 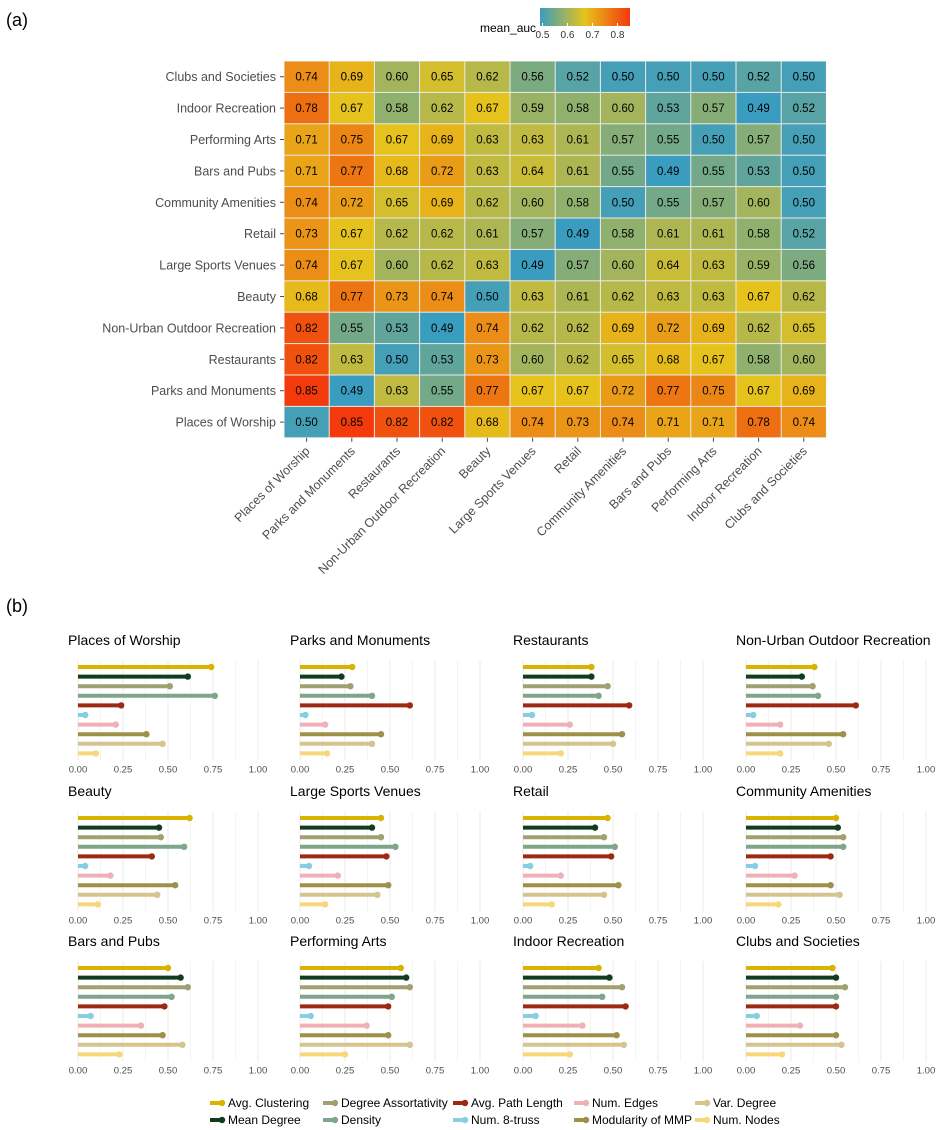 I want to click on heatmap-cell-value: 0.75, so click(x=352, y=141).